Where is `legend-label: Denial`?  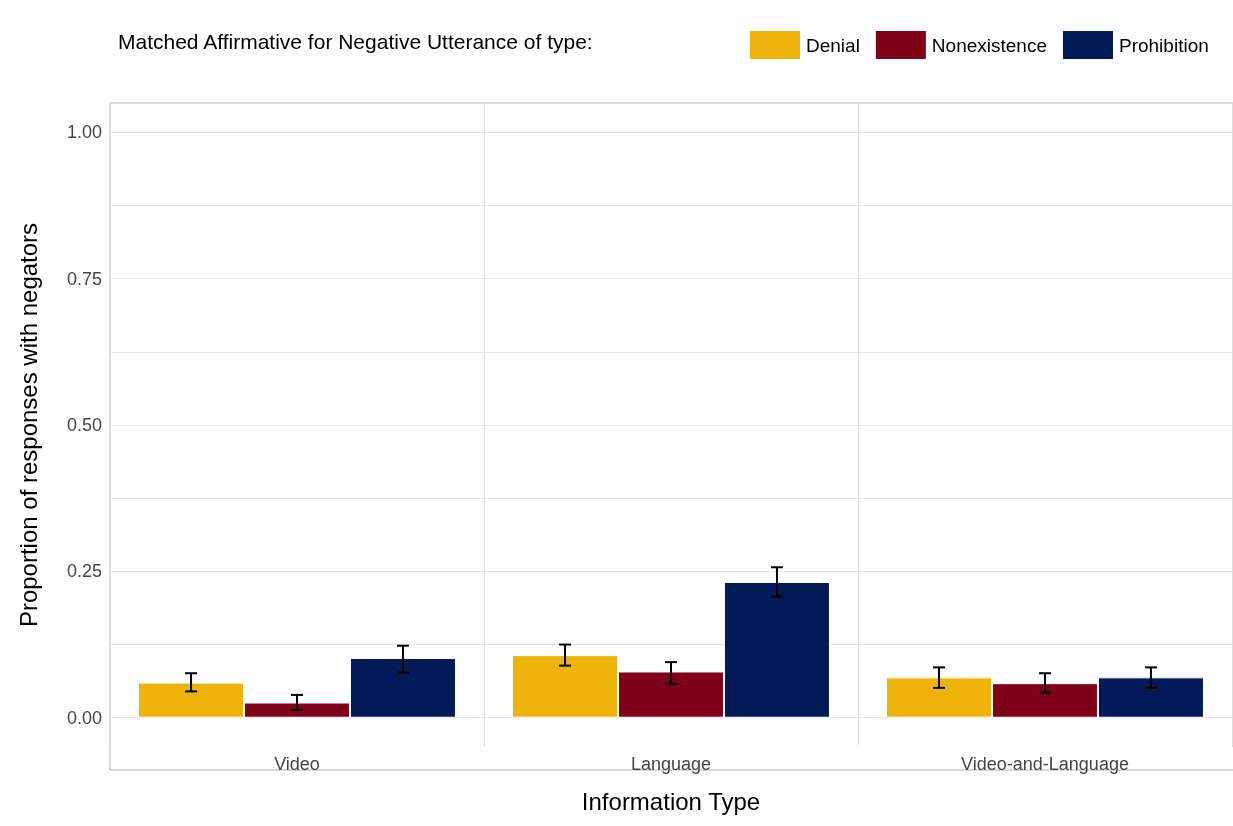 legend-label: Denial is located at coordinates (833, 45).